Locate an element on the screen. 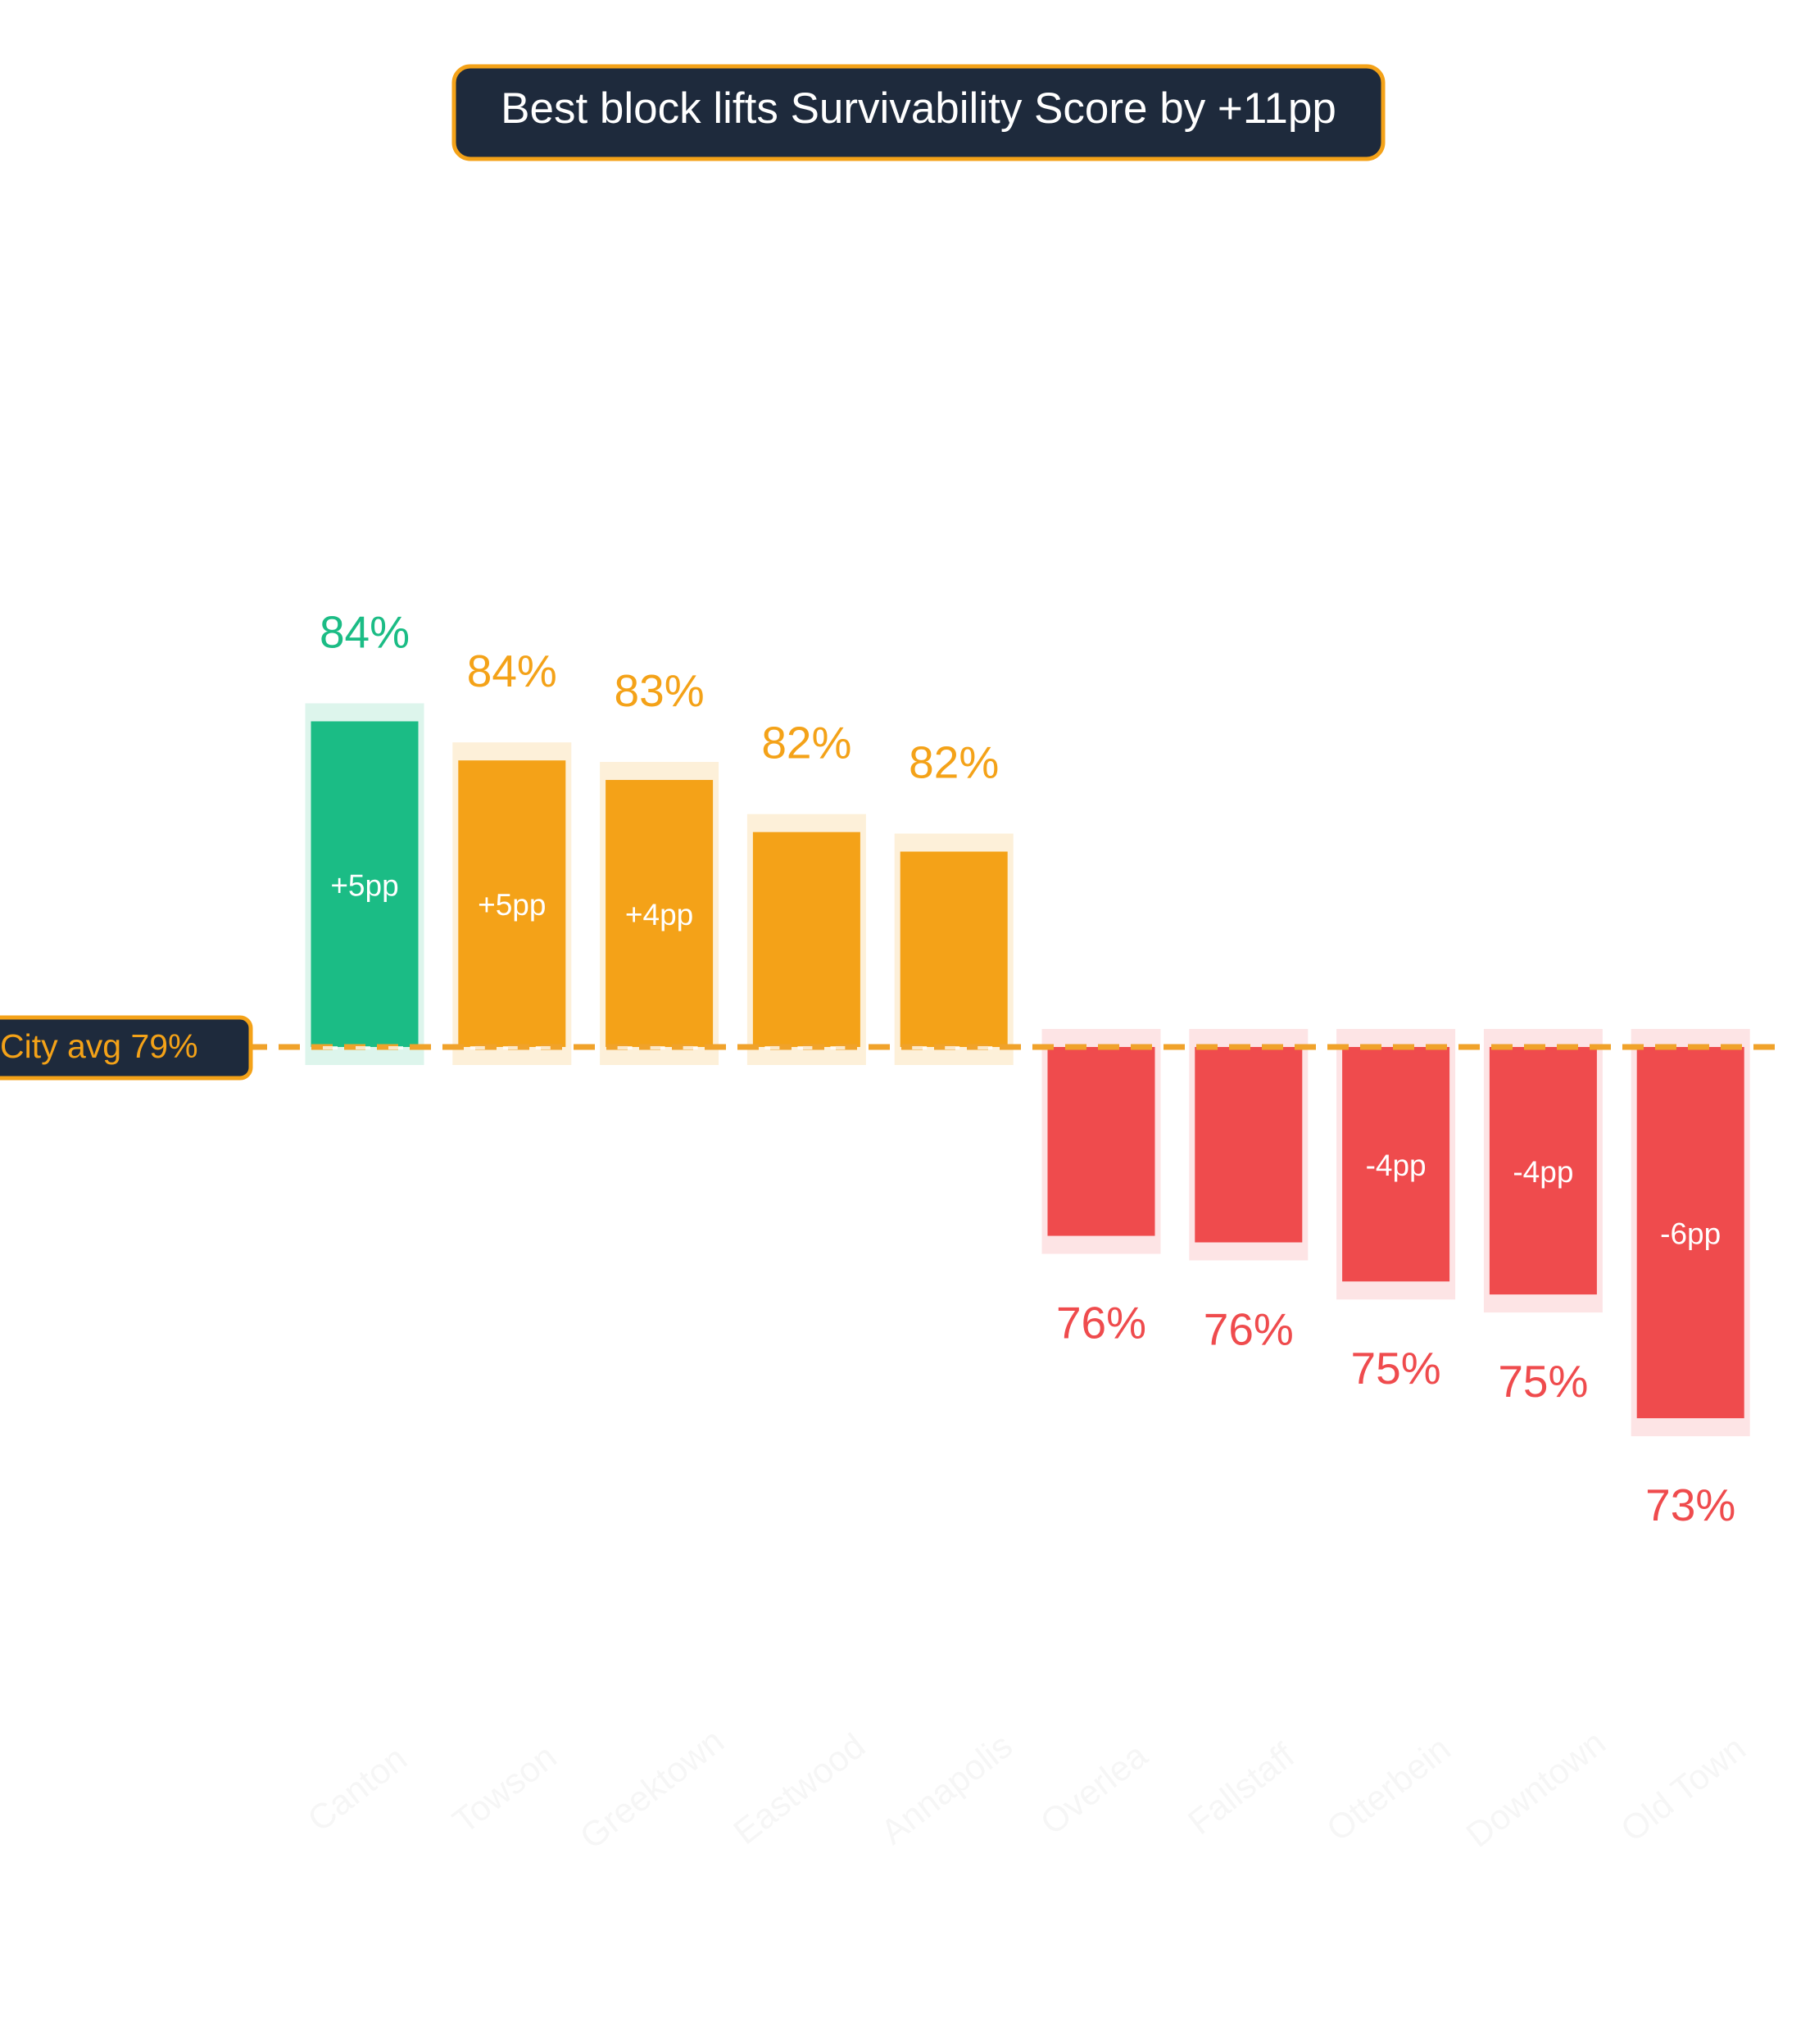  delta-label-layer: +5pp +5pp +4pp -4pp -4pp -6pp is located at coordinates (1025, 1059).